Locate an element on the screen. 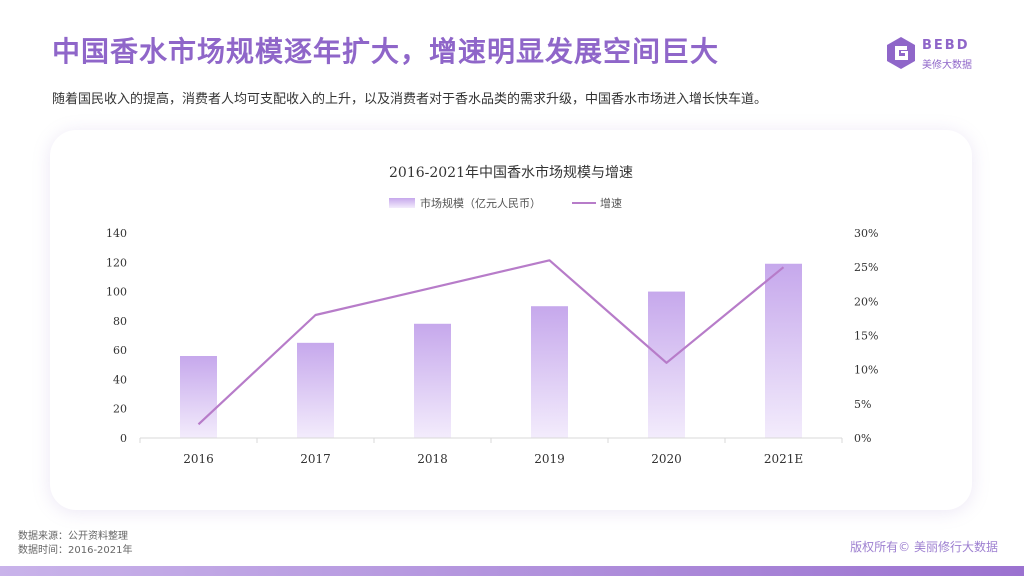 This screenshot has width=1024, height=576. right-axis-tick-label: 5% is located at coordinates (862, 404).